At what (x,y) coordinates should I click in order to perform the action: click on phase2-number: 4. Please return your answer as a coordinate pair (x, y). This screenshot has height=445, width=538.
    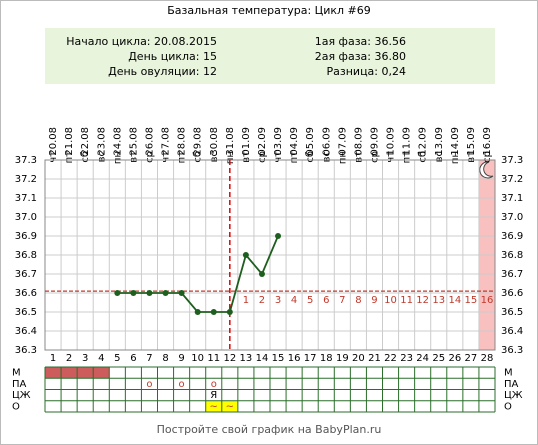
    Looking at the image, I should click on (294, 300).